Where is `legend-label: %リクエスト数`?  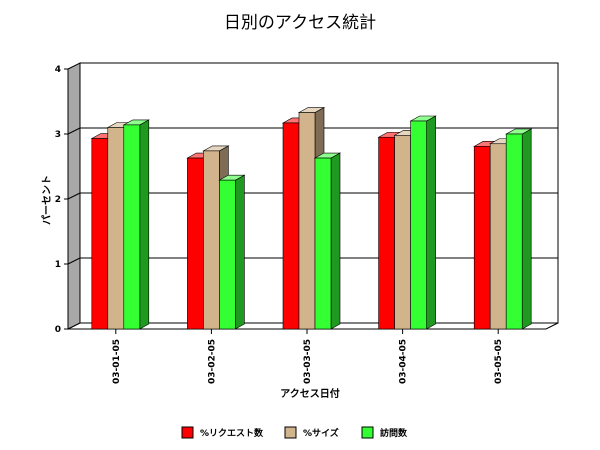 legend-label: %リクエスト数 is located at coordinates (232, 433).